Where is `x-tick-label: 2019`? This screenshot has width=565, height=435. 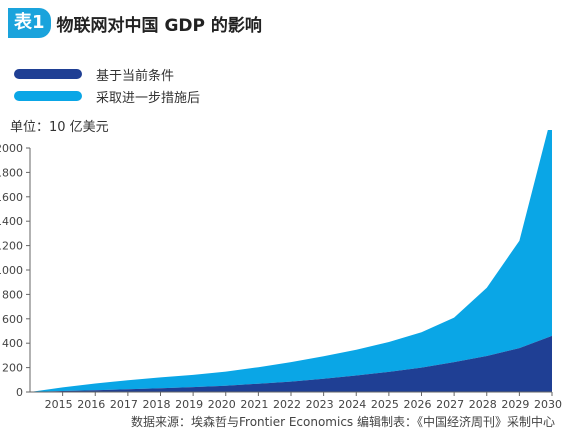 x-tick-label: 2019 is located at coordinates (189, 404).